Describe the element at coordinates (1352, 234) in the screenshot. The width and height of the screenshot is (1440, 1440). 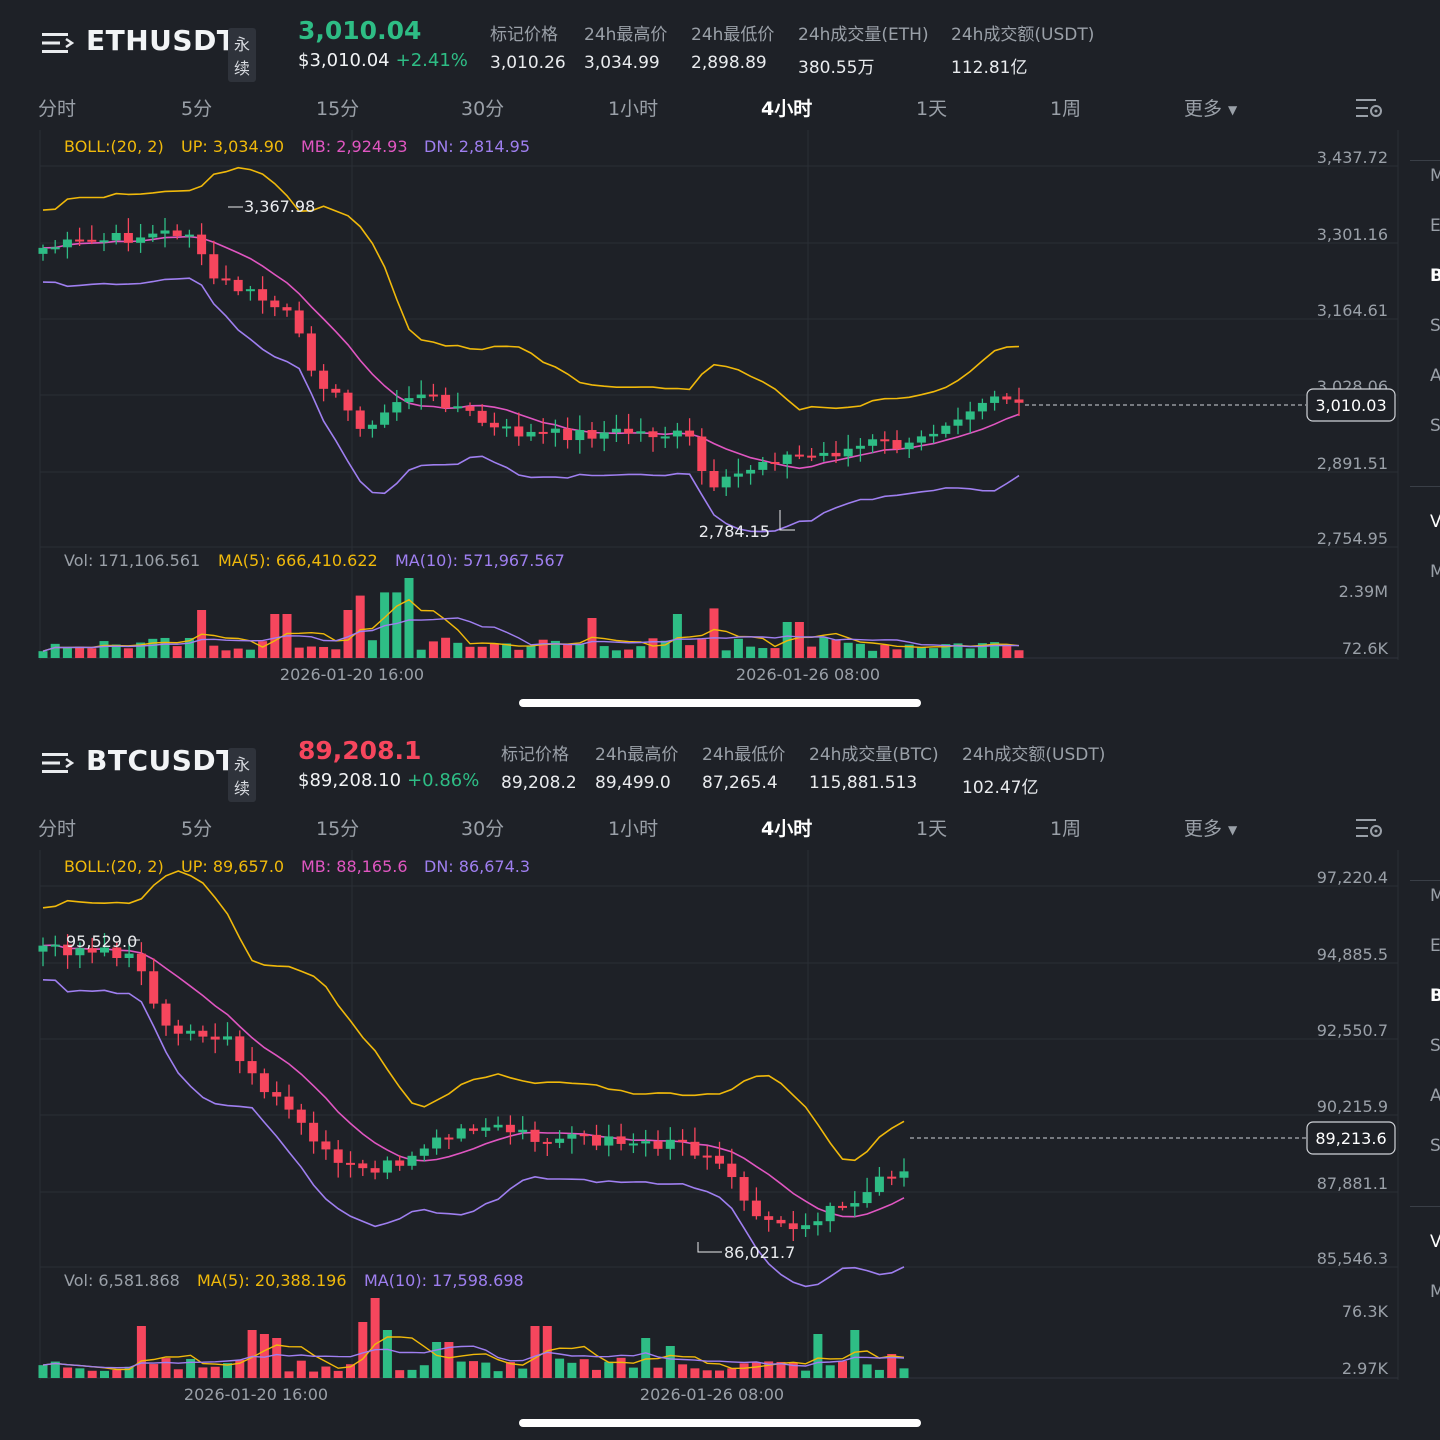
I see `price-axis-label: 3,301.16` at that location.